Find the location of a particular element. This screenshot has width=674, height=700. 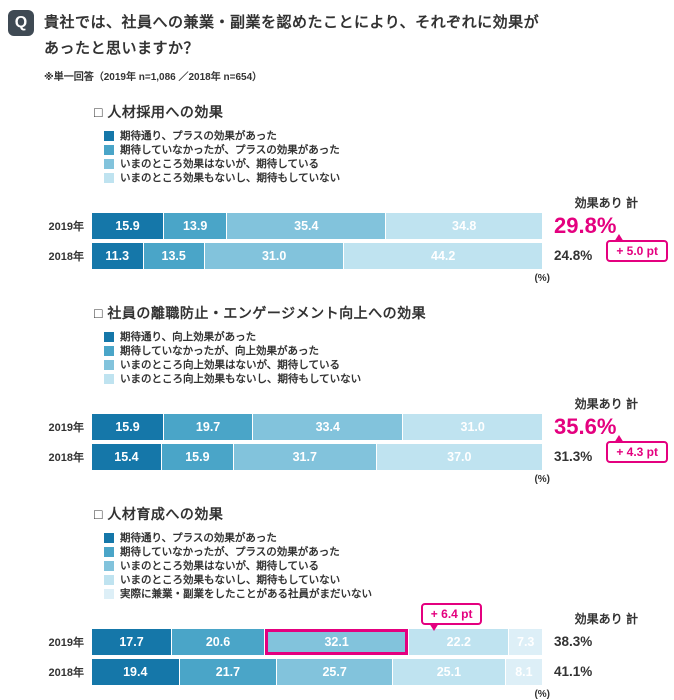

segment-value: 13.9 is located at coordinates (195, 226).